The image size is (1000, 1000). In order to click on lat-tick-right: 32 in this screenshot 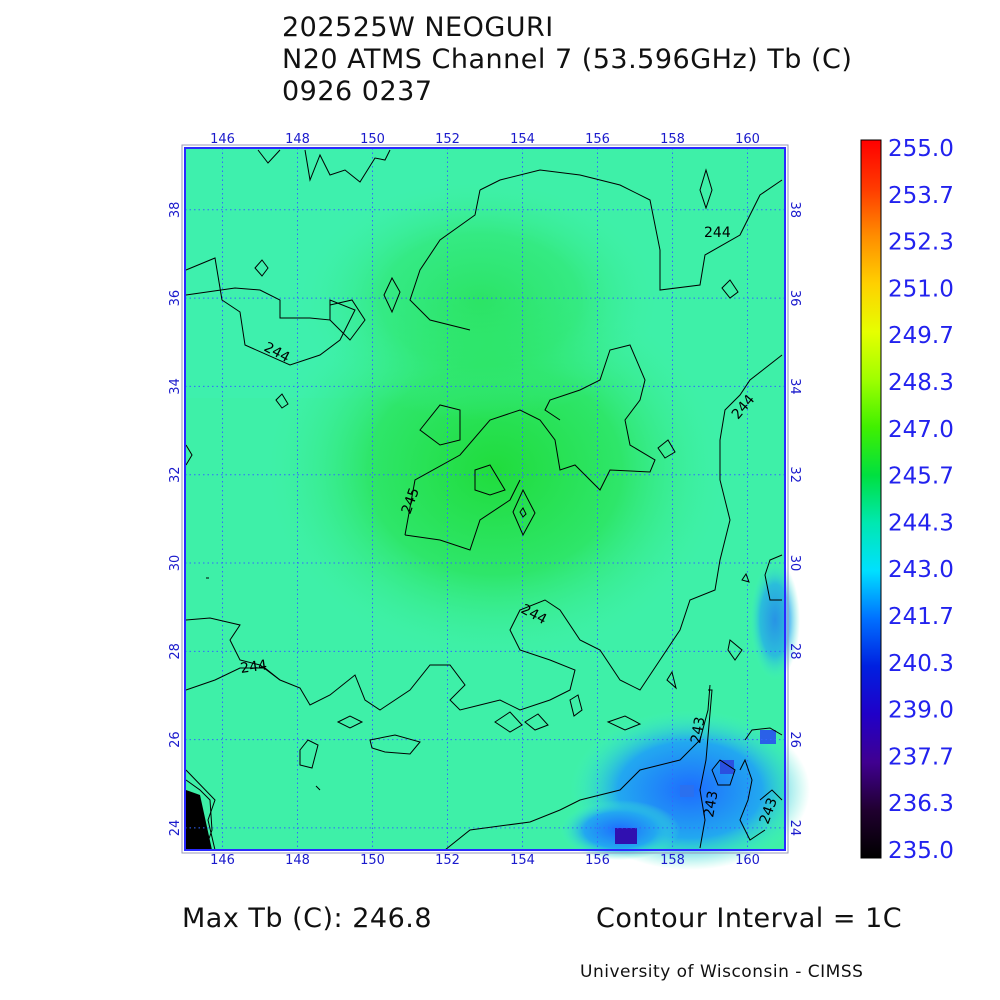, I will do `click(794, 474)`.